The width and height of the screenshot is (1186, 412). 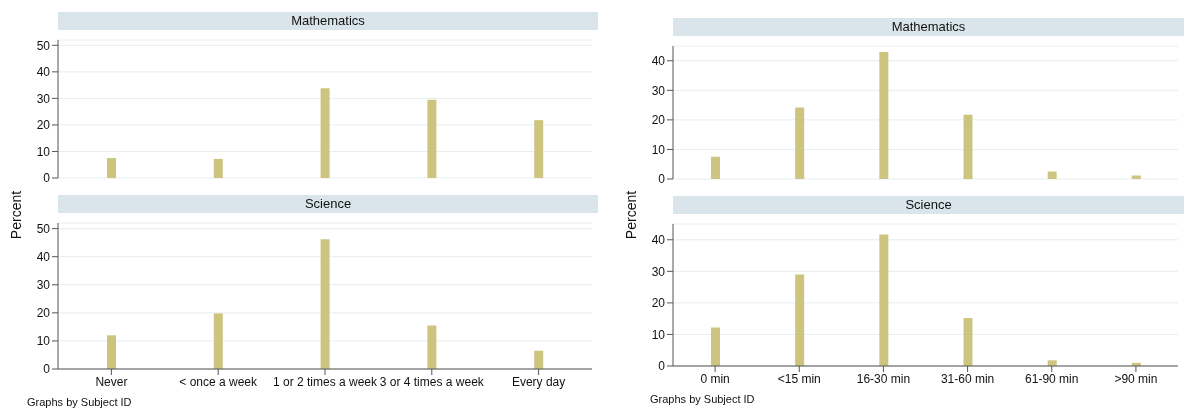 I want to click on x-tick-label: < once a week, so click(x=219, y=381).